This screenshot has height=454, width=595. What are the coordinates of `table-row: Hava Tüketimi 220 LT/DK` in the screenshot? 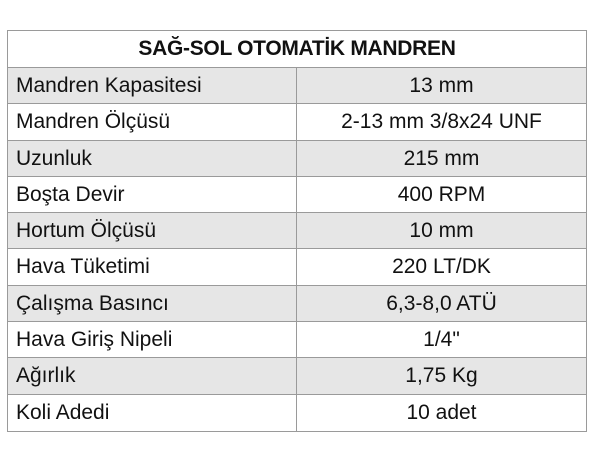 It's located at (297, 267).